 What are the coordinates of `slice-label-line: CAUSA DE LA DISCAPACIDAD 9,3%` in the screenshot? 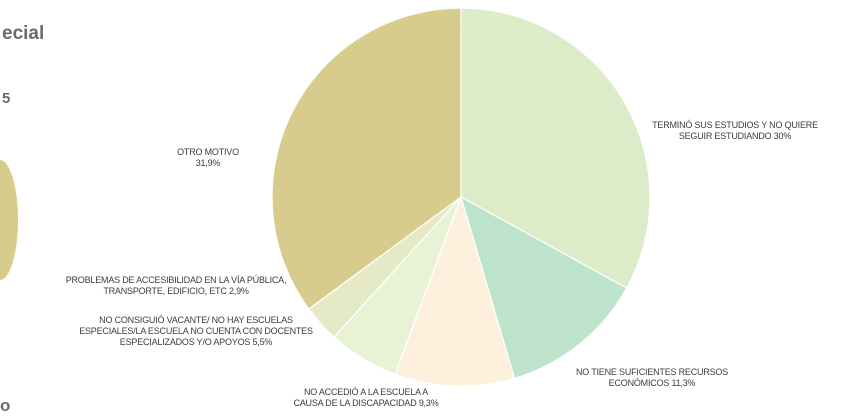 It's located at (365, 403).